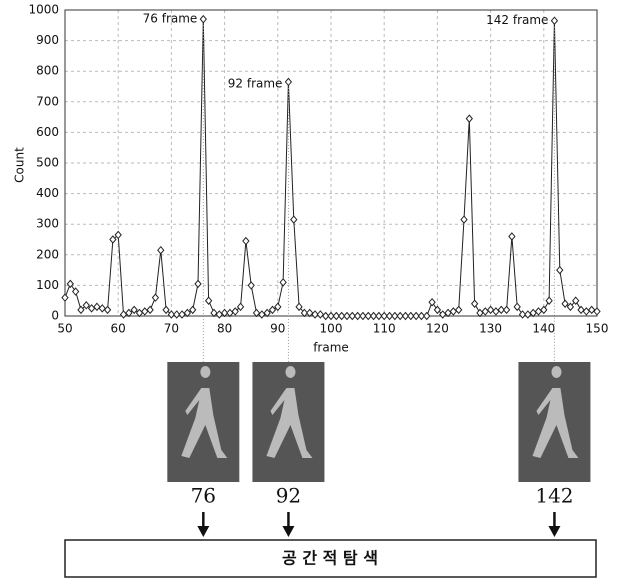 The image size is (618, 579). I want to click on search-box-label: 공 간 적 탐 색, so click(330, 558).